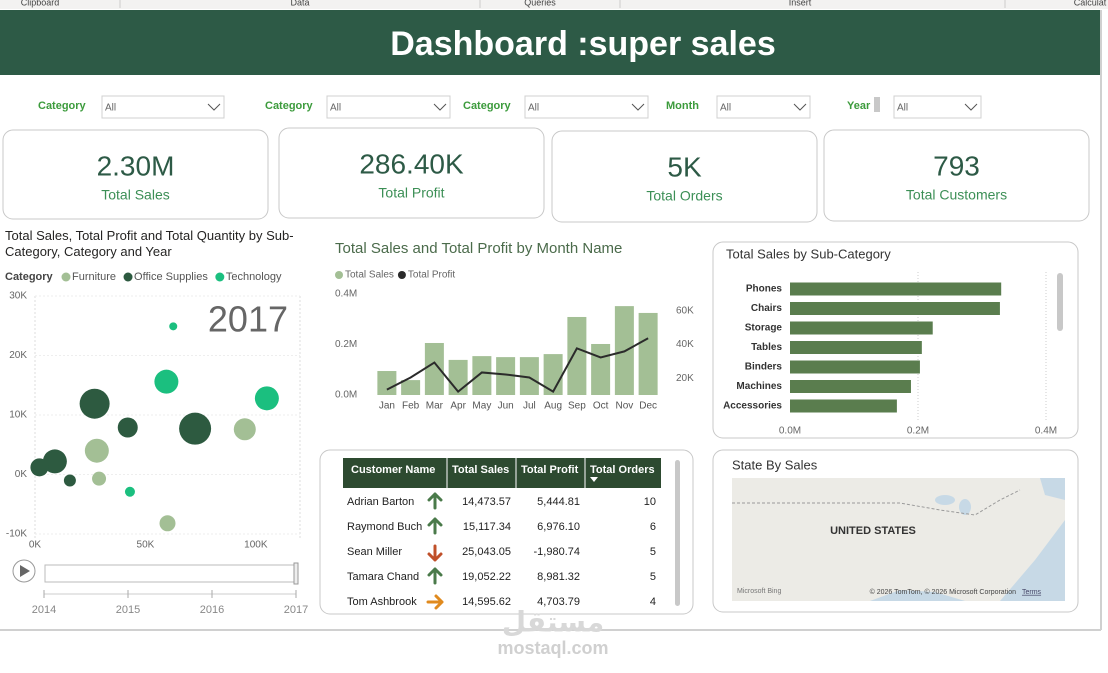  I want to click on x-tick-label: Jun, so click(506, 406).